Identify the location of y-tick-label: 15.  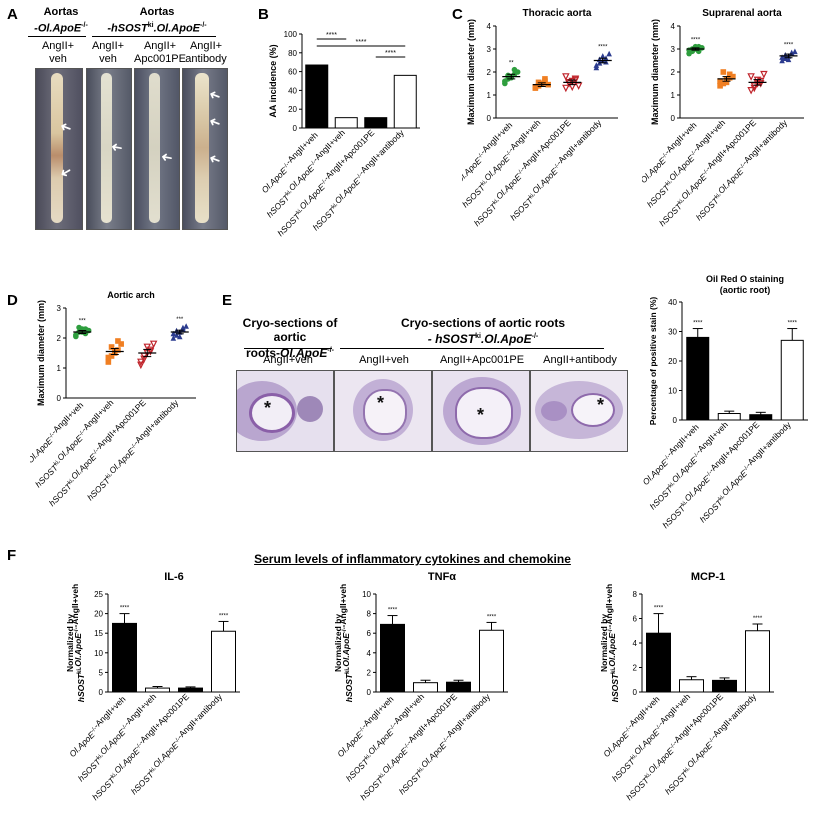
(98, 633).